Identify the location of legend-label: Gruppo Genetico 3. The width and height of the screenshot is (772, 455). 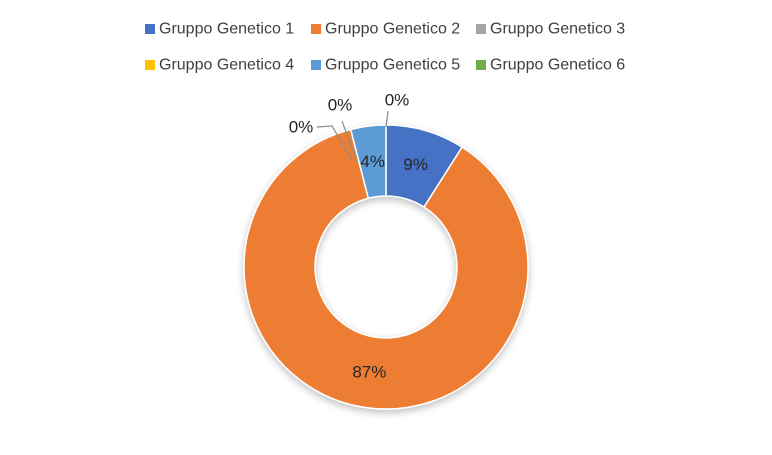
(557, 29).